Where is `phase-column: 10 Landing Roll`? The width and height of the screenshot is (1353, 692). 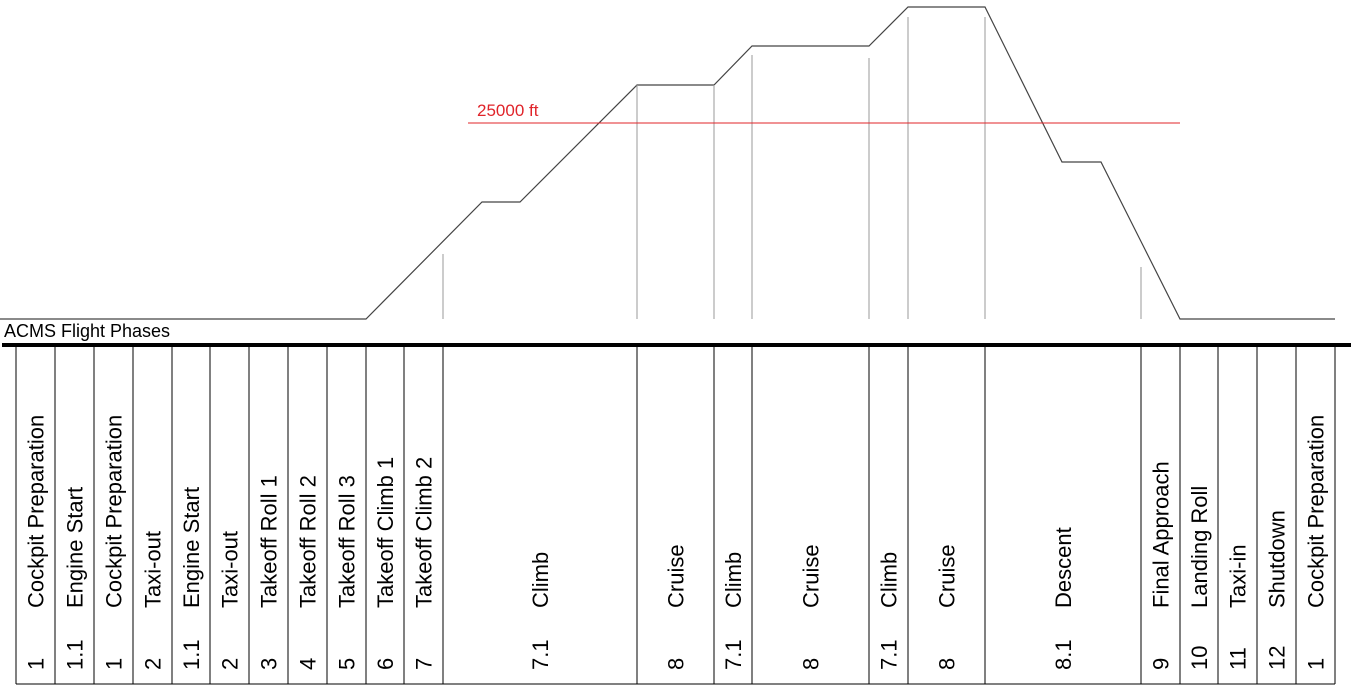 phase-column: 10 Landing Roll is located at coordinates (1199, 578).